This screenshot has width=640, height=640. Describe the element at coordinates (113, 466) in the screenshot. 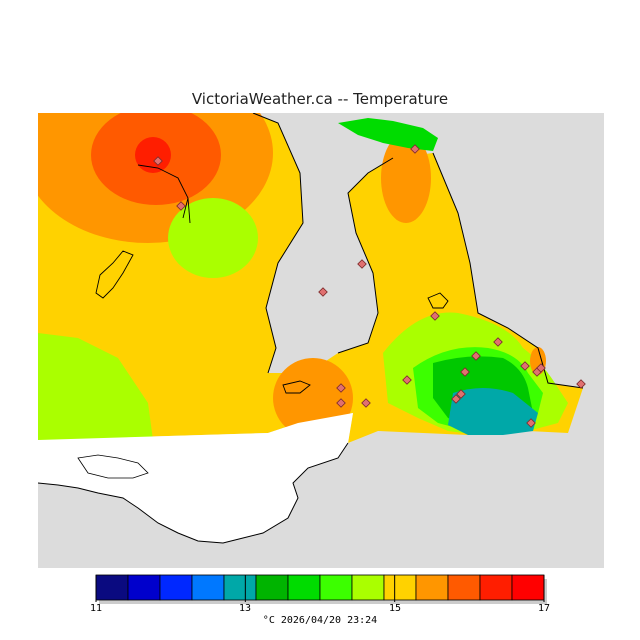

I see `land-north-islands` at that location.